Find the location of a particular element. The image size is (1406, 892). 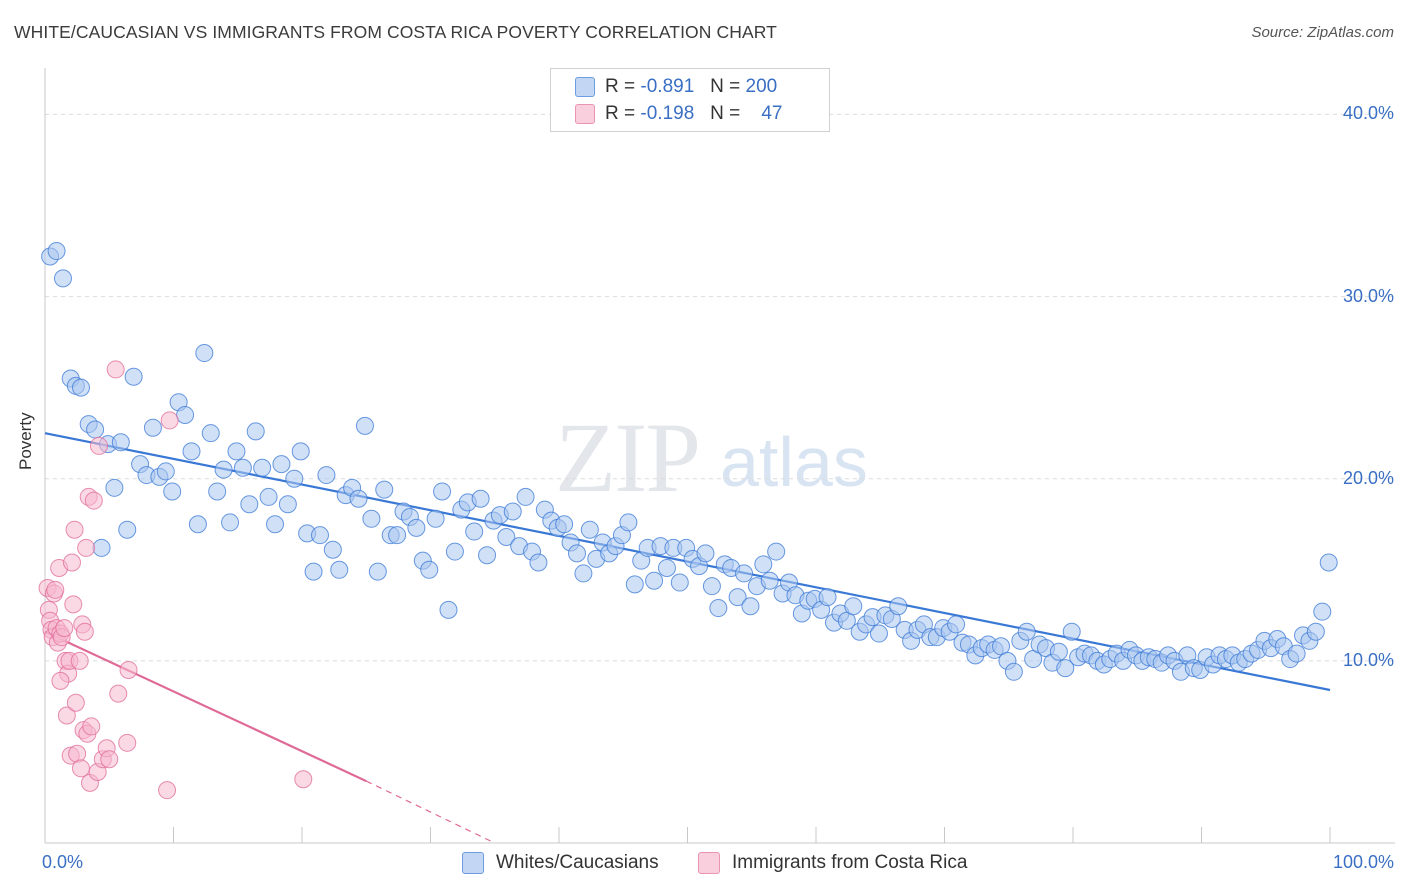

y-tick-label: 30.0% is located at coordinates (1368, 295).